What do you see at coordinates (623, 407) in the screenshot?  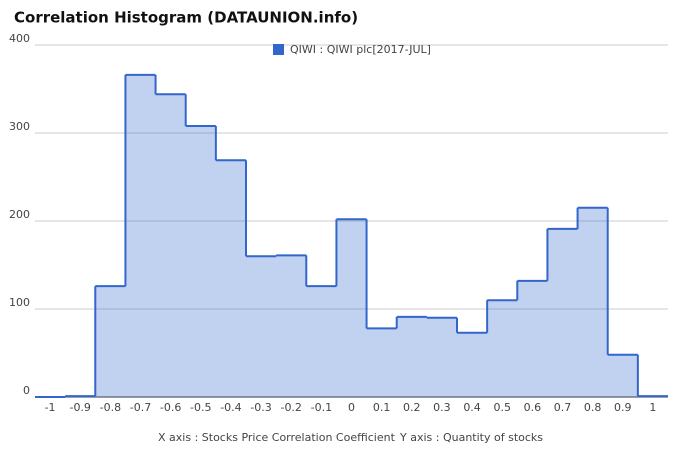 I see `x-tick-label: 0.9` at bounding box center [623, 407].